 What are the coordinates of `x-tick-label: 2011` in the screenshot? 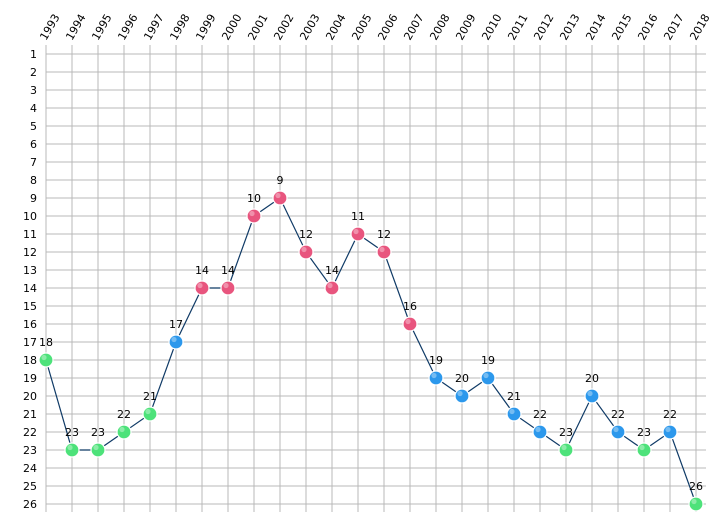 It's located at (517, 27).